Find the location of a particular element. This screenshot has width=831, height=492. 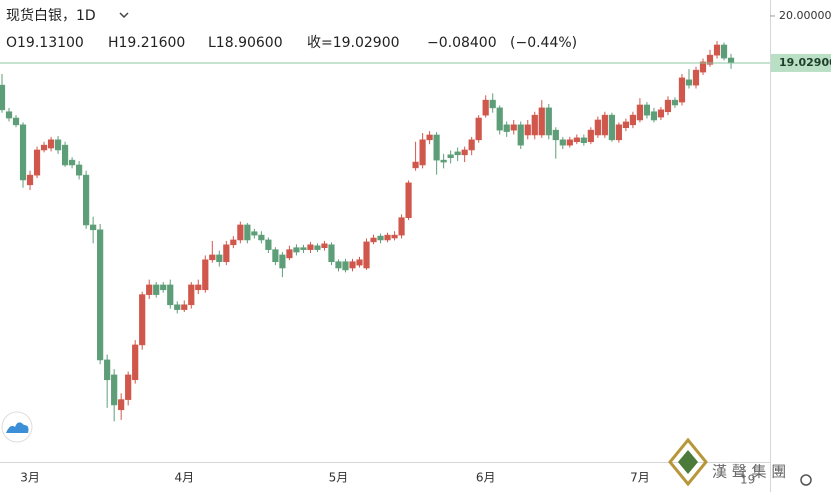

legend-close: 收=19.02900 is located at coordinates (353, 43).